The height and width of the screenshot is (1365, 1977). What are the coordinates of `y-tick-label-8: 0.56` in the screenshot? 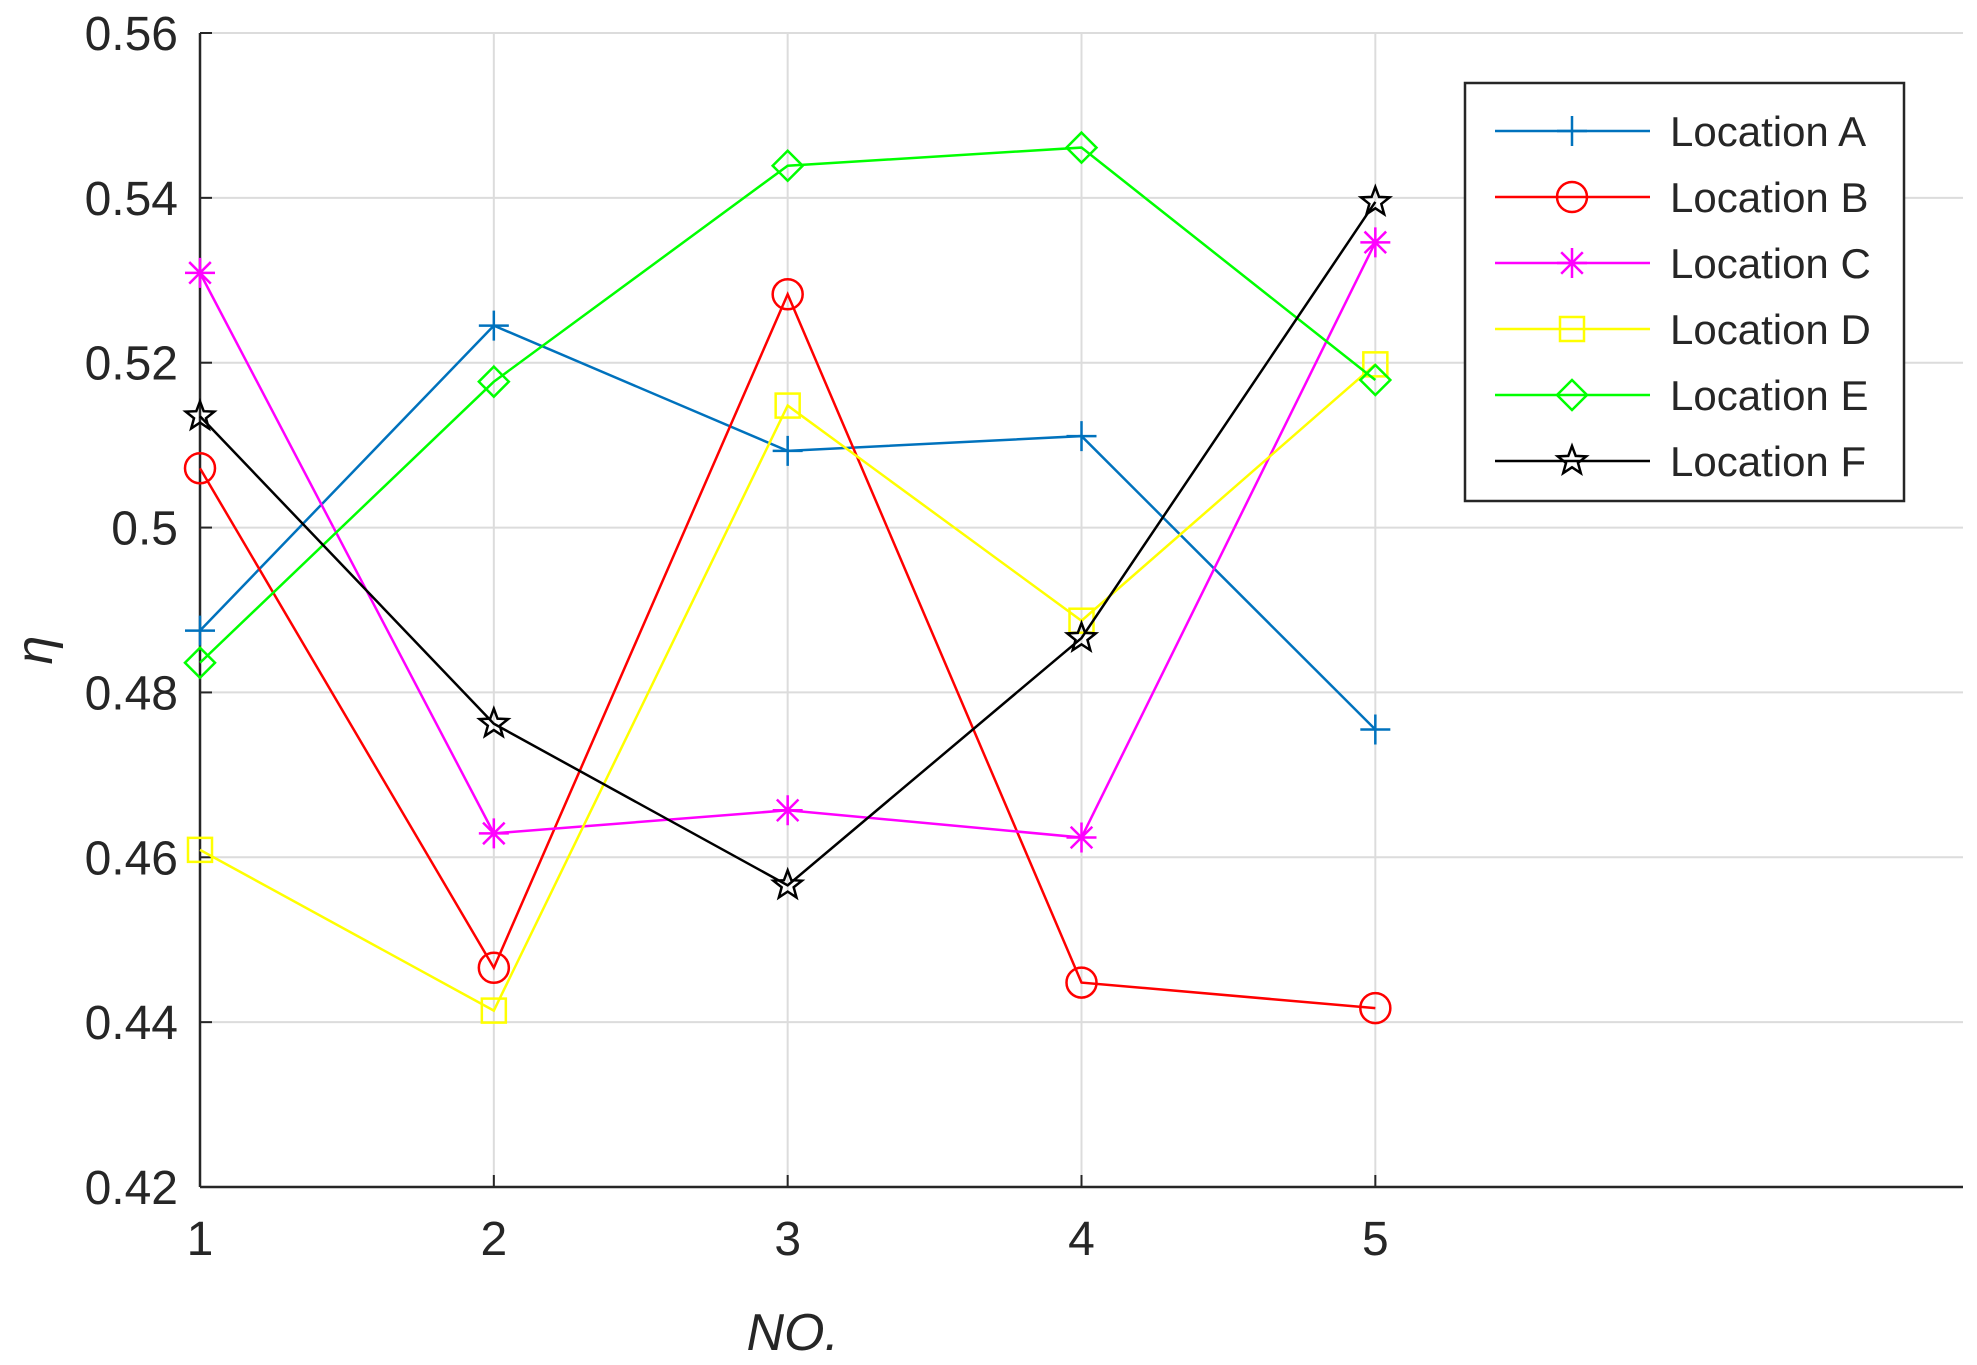 It's located at (131, 34).